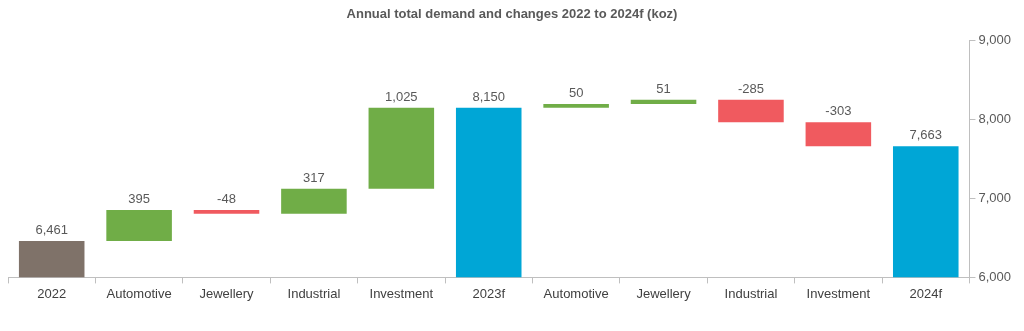 The image size is (1024, 331). Describe the element at coordinates (489, 293) in the screenshot. I see `x-tick-label: 2023f` at that location.